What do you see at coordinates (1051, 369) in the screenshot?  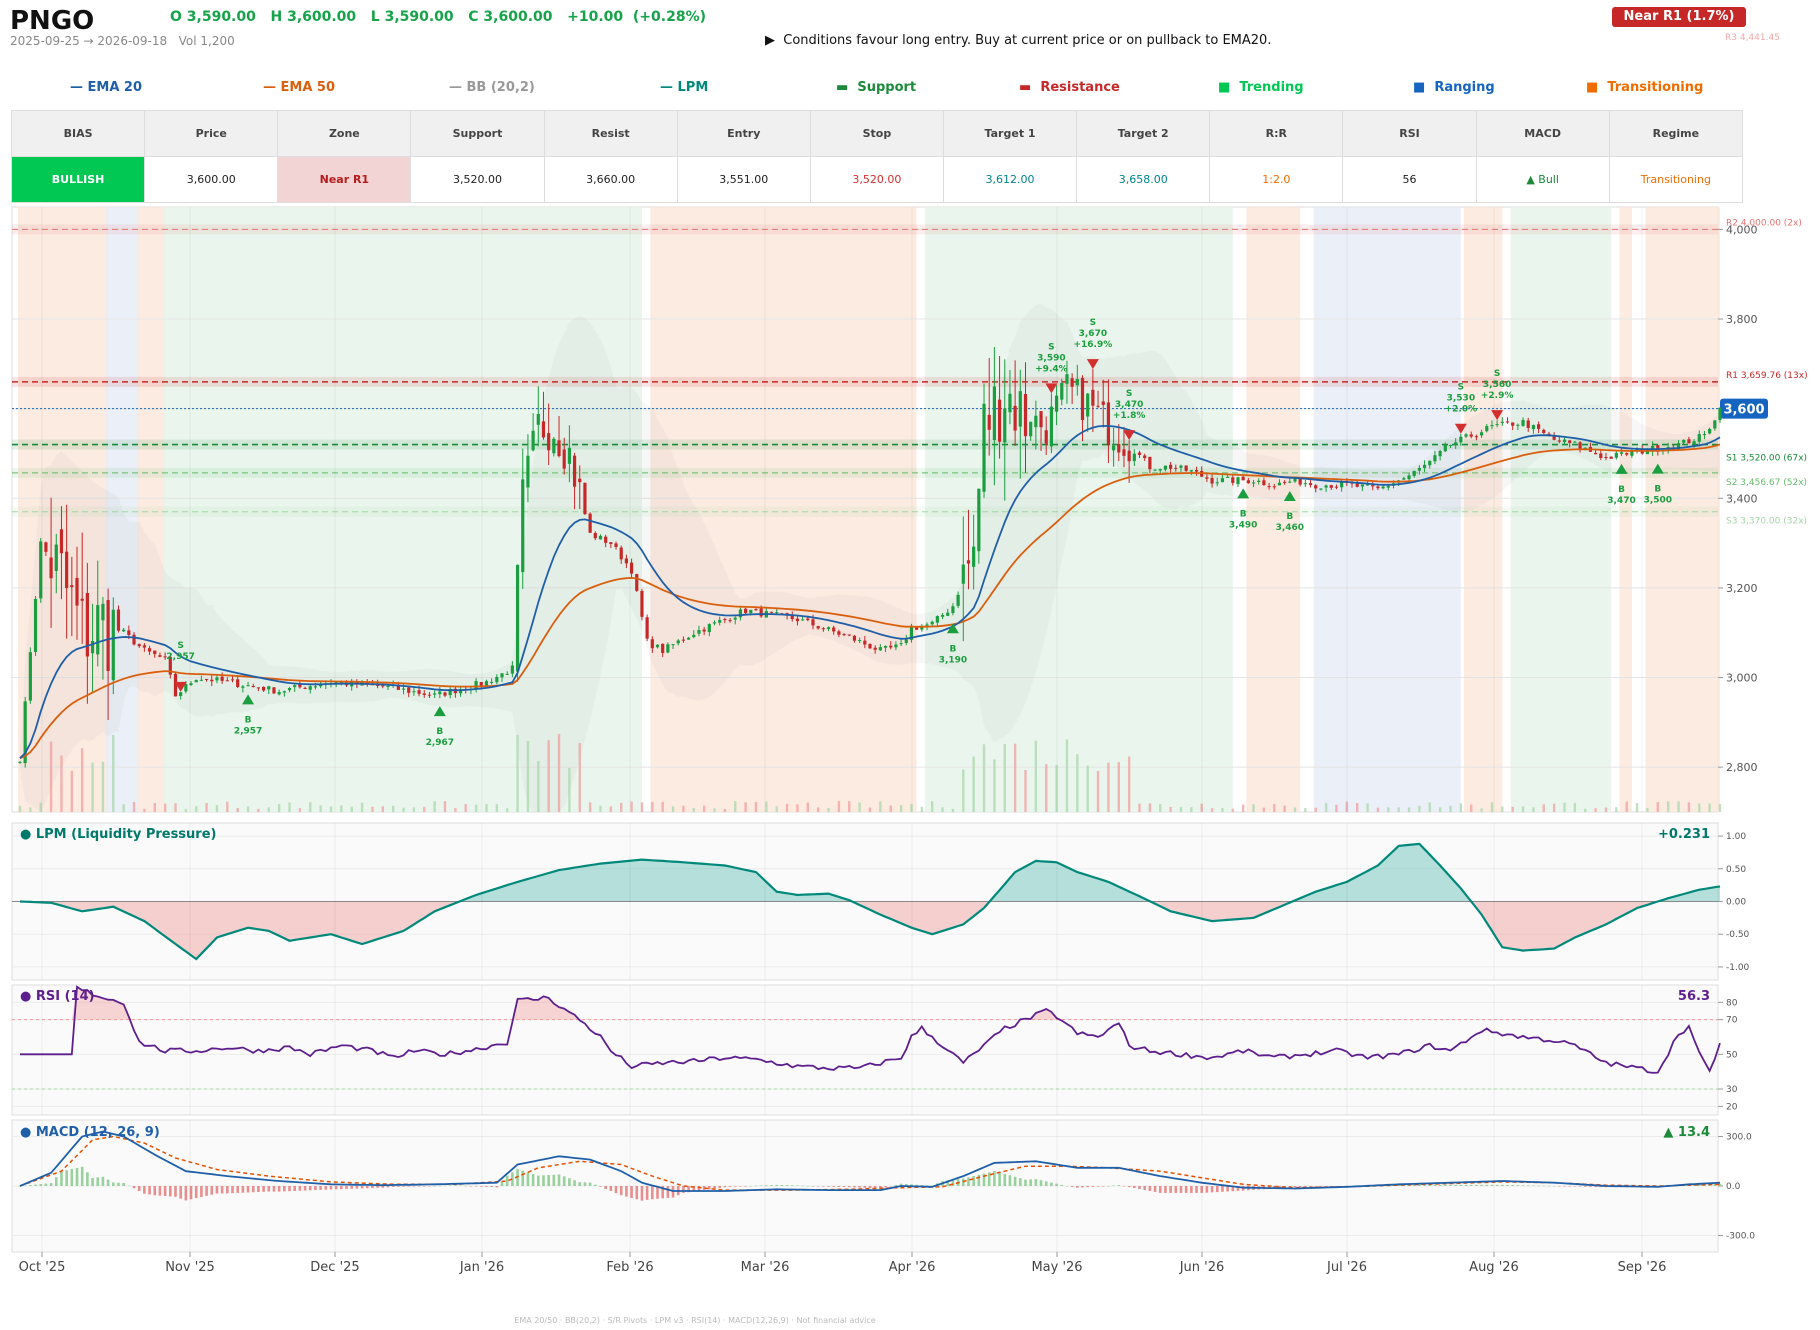 I see `sell-signal-pct: +9.4%` at bounding box center [1051, 369].